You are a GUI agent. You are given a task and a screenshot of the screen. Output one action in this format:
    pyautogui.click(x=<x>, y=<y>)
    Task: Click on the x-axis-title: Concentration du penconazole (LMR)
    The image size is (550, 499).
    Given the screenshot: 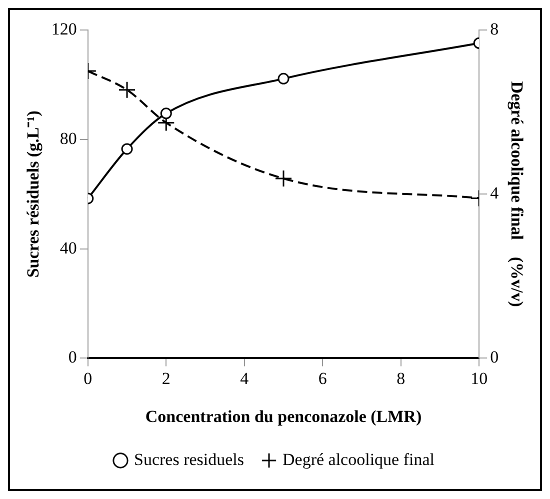 What is the action you would take?
    pyautogui.click(x=283, y=416)
    